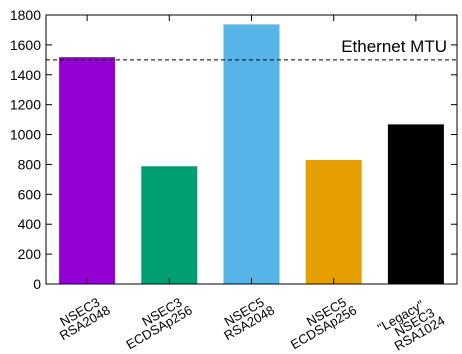 This screenshot has width=462, height=354. Describe the element at coordinates (30, 254) in the screenshot. I see `y-tick-label: 200` at that location.